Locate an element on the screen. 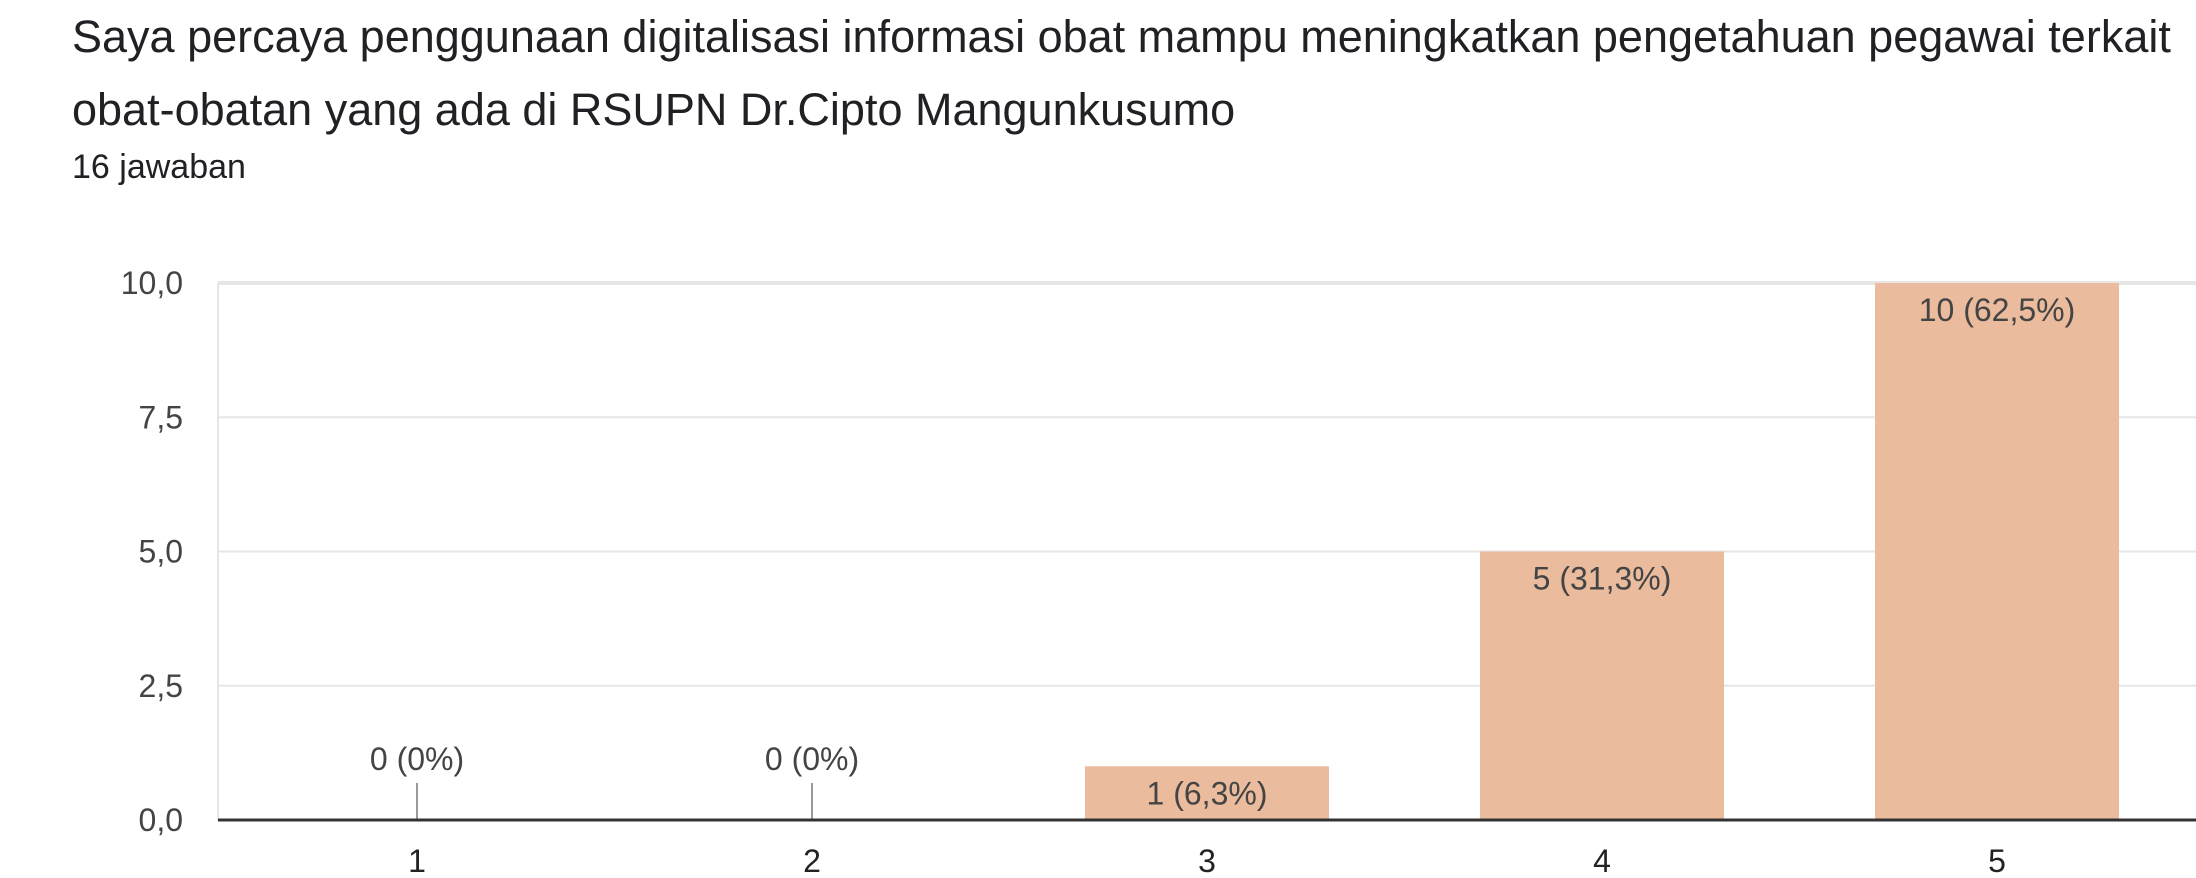  x-category-label: 5 is located at coordinates (1997, 860).